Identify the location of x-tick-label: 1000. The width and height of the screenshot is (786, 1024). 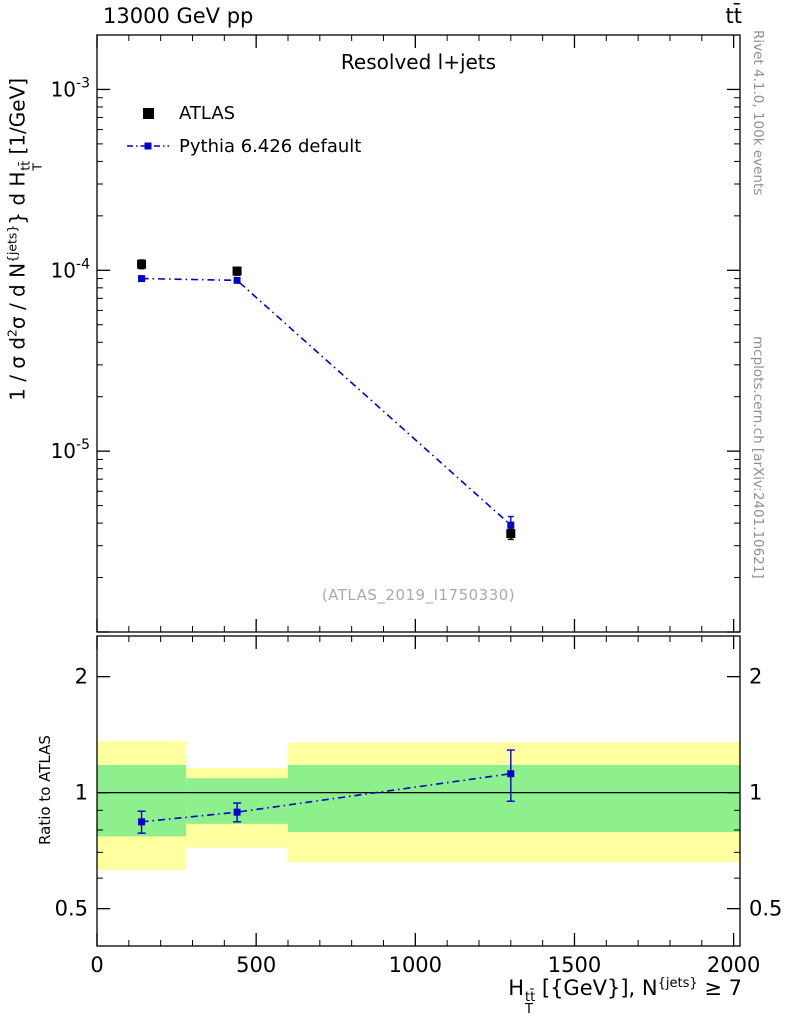
(415, 965).